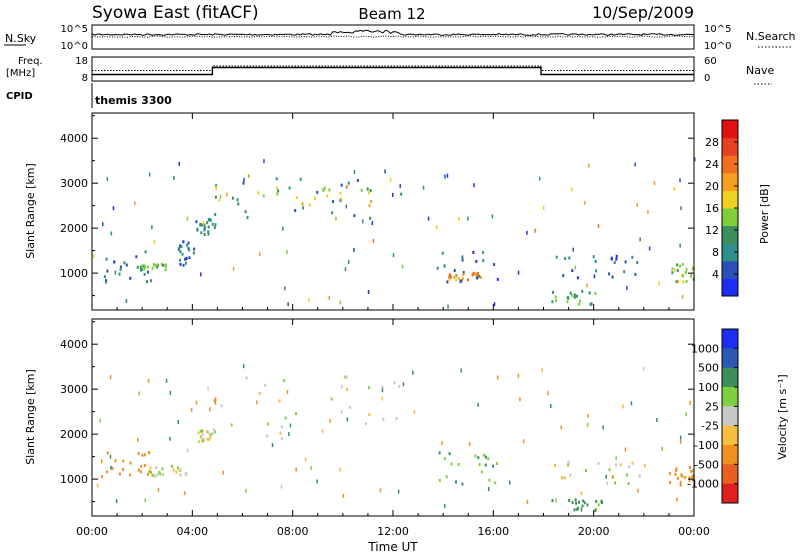 The image size is (800, 554). I want to click on freq-unit-label: [MHz], so click(20, 73).